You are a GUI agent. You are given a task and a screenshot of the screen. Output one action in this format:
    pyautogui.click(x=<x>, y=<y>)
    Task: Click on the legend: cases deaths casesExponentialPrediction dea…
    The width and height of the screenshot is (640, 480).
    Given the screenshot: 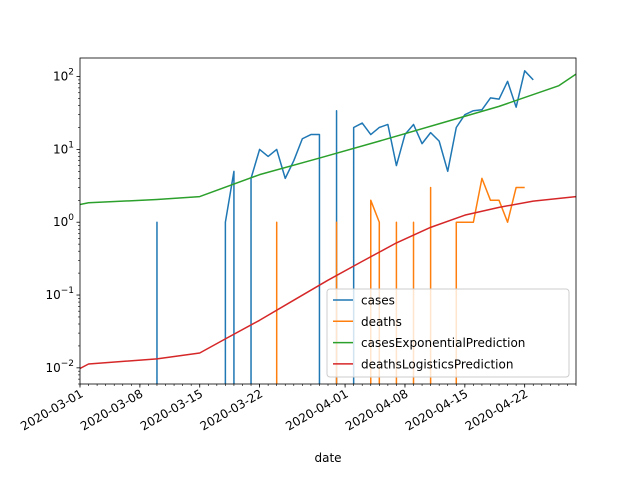 What is the action you would take?
    pyautogui.click(x=448, y=333)
    